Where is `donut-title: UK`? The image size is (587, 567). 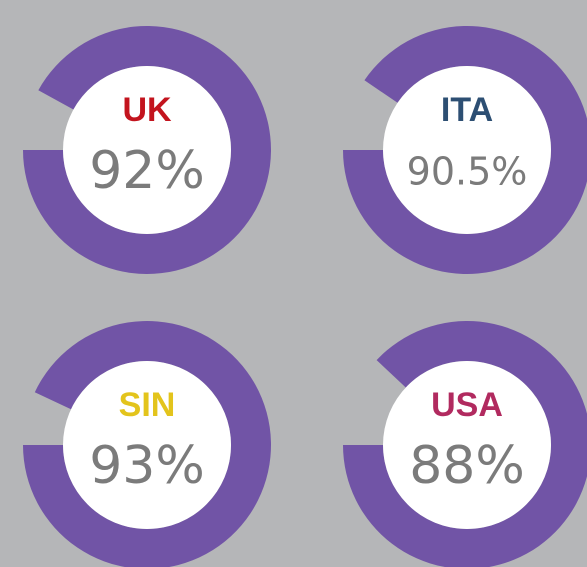 donut-title: UK is located at coordinates (147, 110).